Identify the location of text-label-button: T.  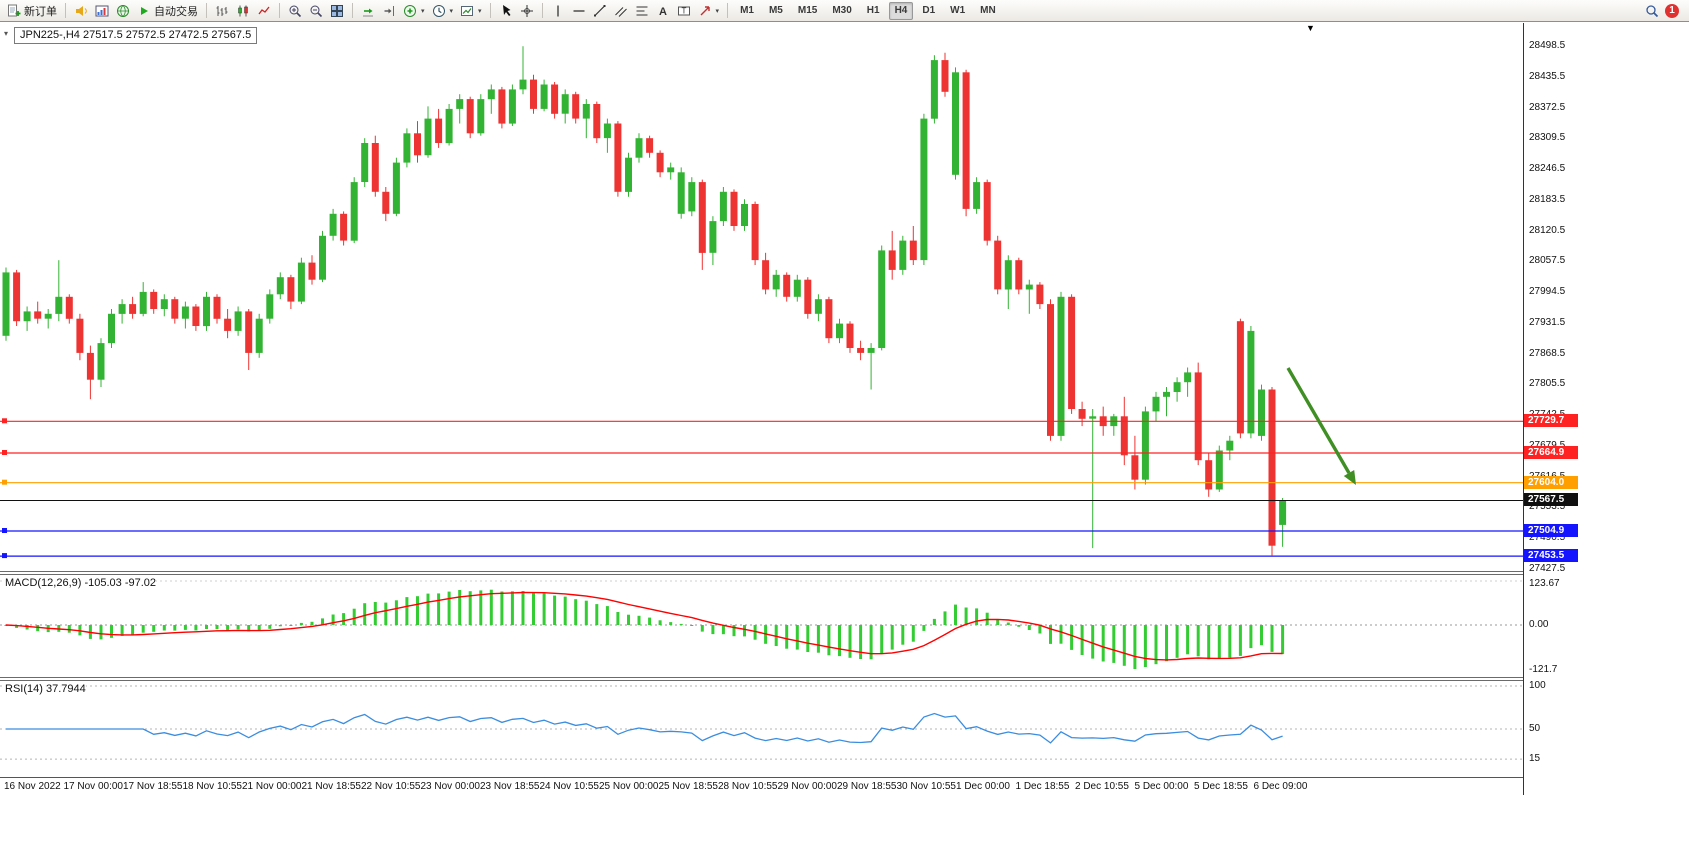
(684, 10).